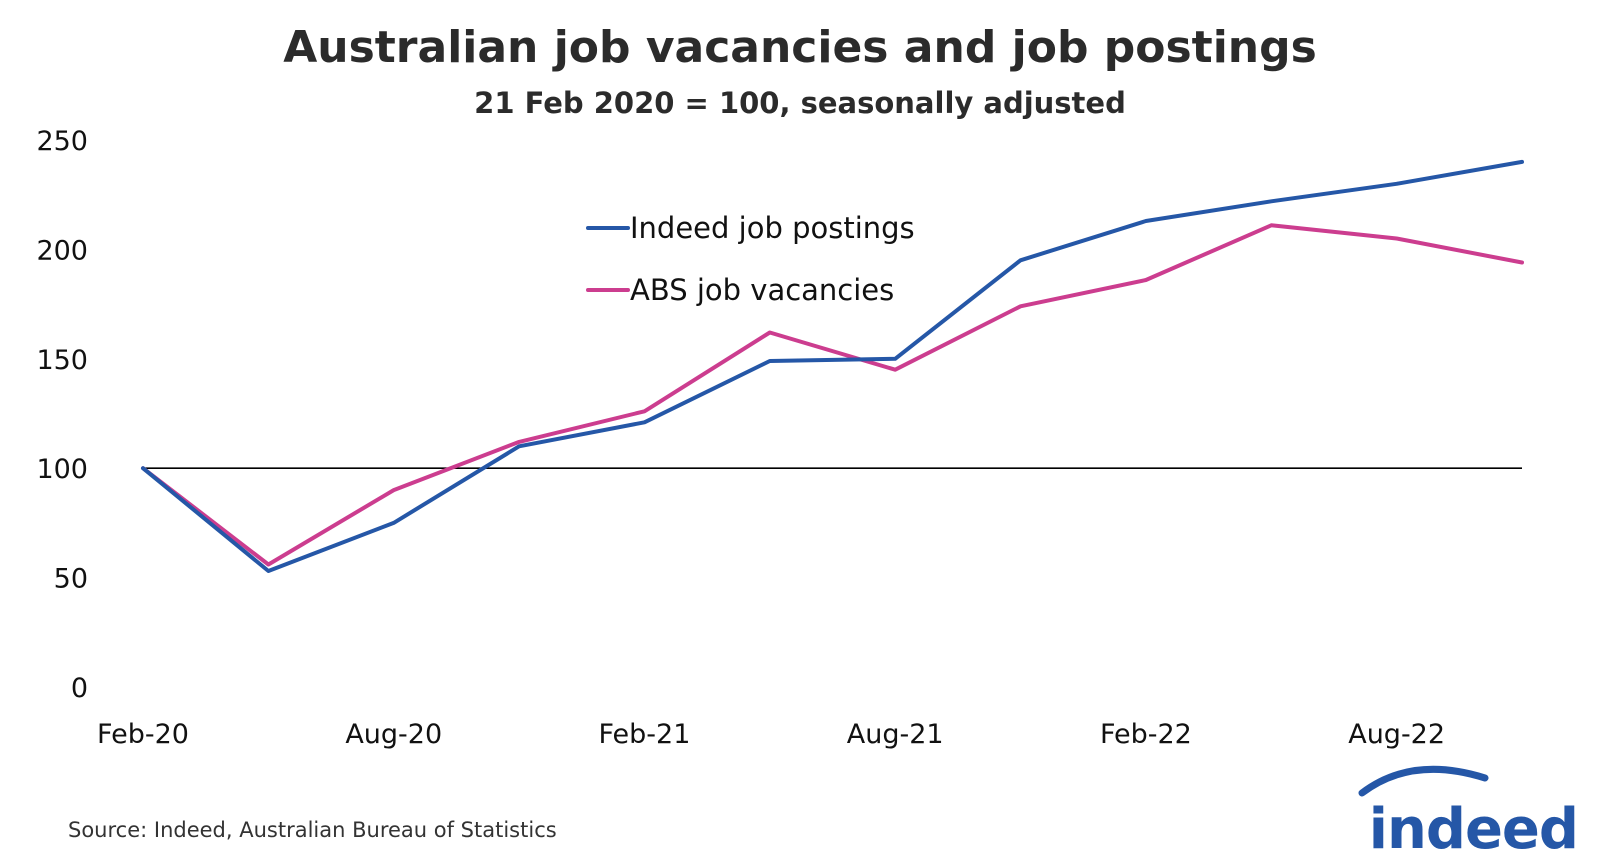 Image resolution: width=1600 pixels, height=857 pixels. I want to click on y-tick-label: 0, so click(79, 688).